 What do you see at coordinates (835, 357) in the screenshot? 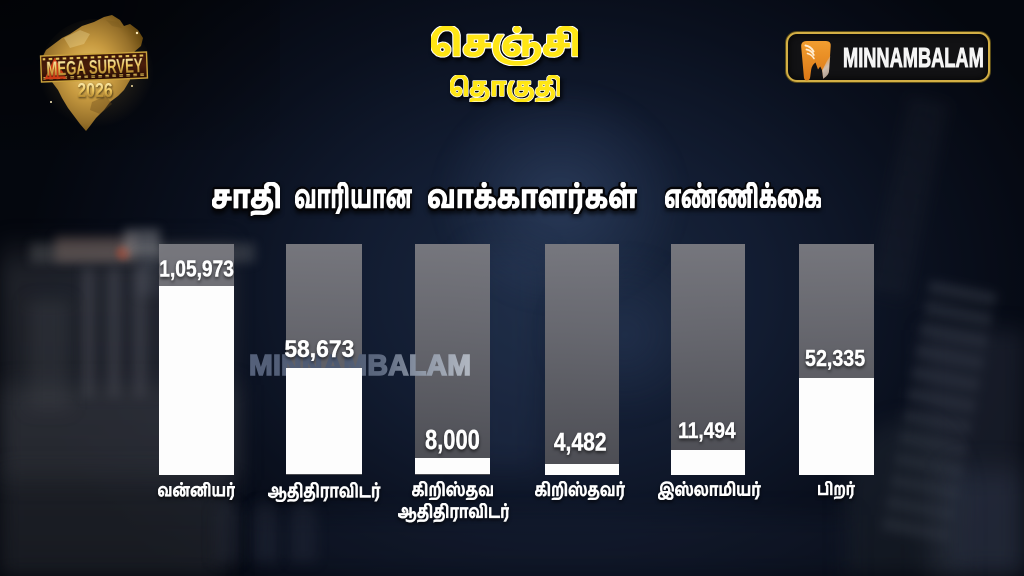
I see `svg-text: 52,335` at bounding box center [835, 357].